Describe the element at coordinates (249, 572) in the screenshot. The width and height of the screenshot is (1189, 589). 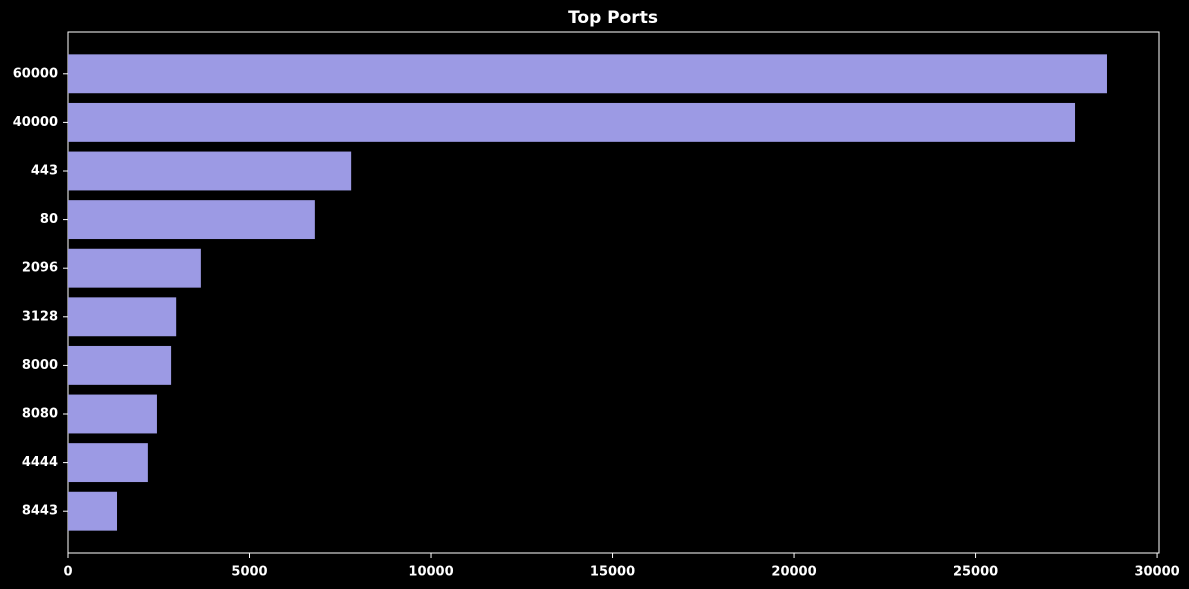
I see `x-tick-label: 5000` at that location.